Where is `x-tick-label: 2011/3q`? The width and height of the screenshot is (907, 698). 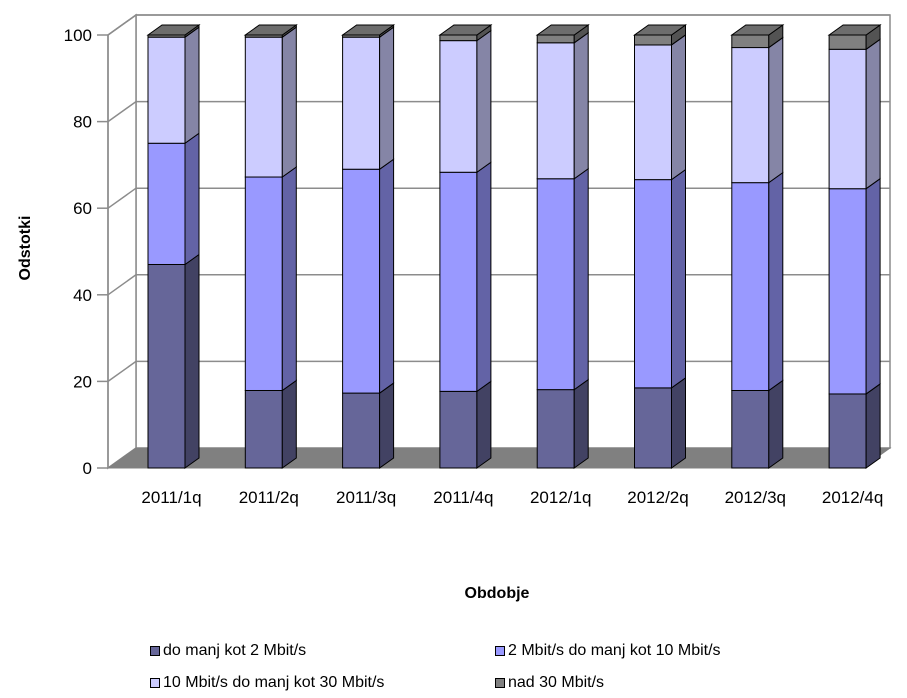 x-tick-label: 2011/3q is located at coordinates (366, 497).